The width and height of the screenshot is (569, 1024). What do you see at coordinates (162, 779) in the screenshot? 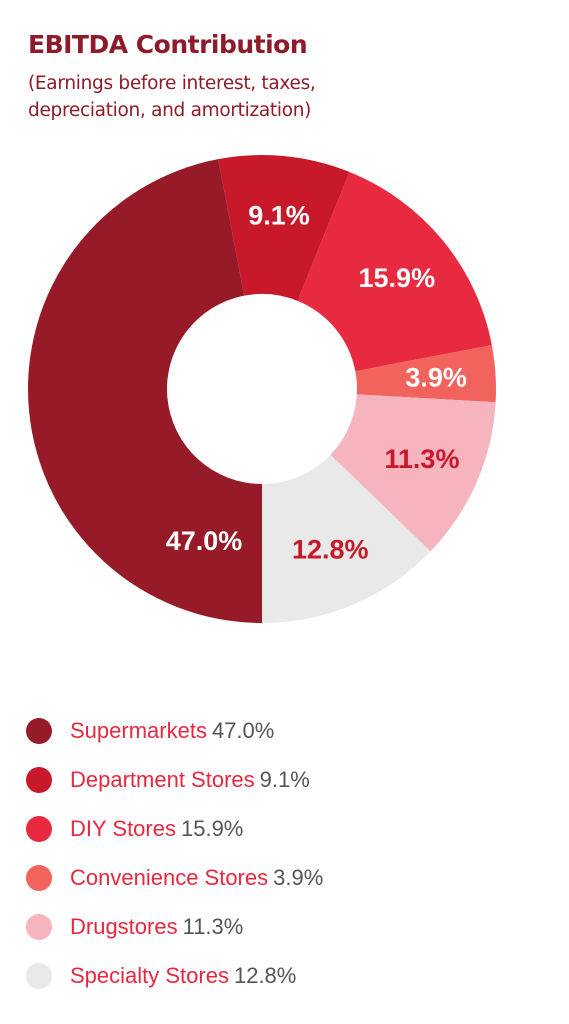
I see `legend-label-department-stores: Department Stores` at bounding box center [162, 779].